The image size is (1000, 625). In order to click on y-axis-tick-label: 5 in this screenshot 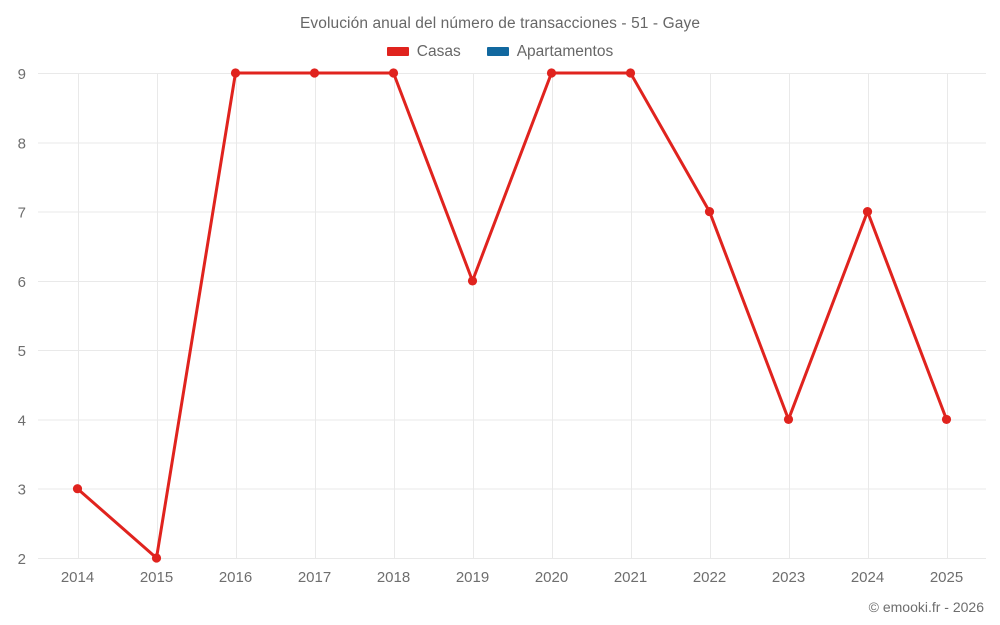, I will do `click(22, 351)`.